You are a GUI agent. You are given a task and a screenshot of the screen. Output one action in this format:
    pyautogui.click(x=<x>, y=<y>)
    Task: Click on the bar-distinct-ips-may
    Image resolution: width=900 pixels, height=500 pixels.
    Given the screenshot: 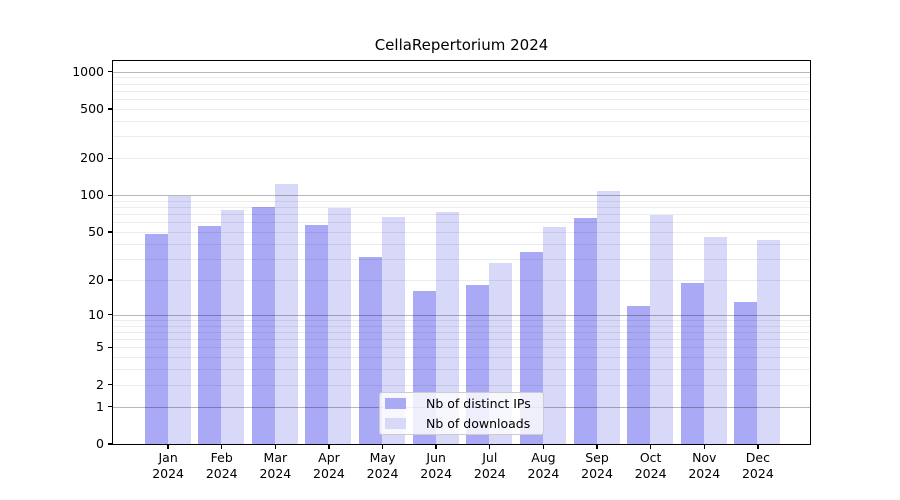 What is the action you would take?
    pyautogui.click(x=371, y=350)
    